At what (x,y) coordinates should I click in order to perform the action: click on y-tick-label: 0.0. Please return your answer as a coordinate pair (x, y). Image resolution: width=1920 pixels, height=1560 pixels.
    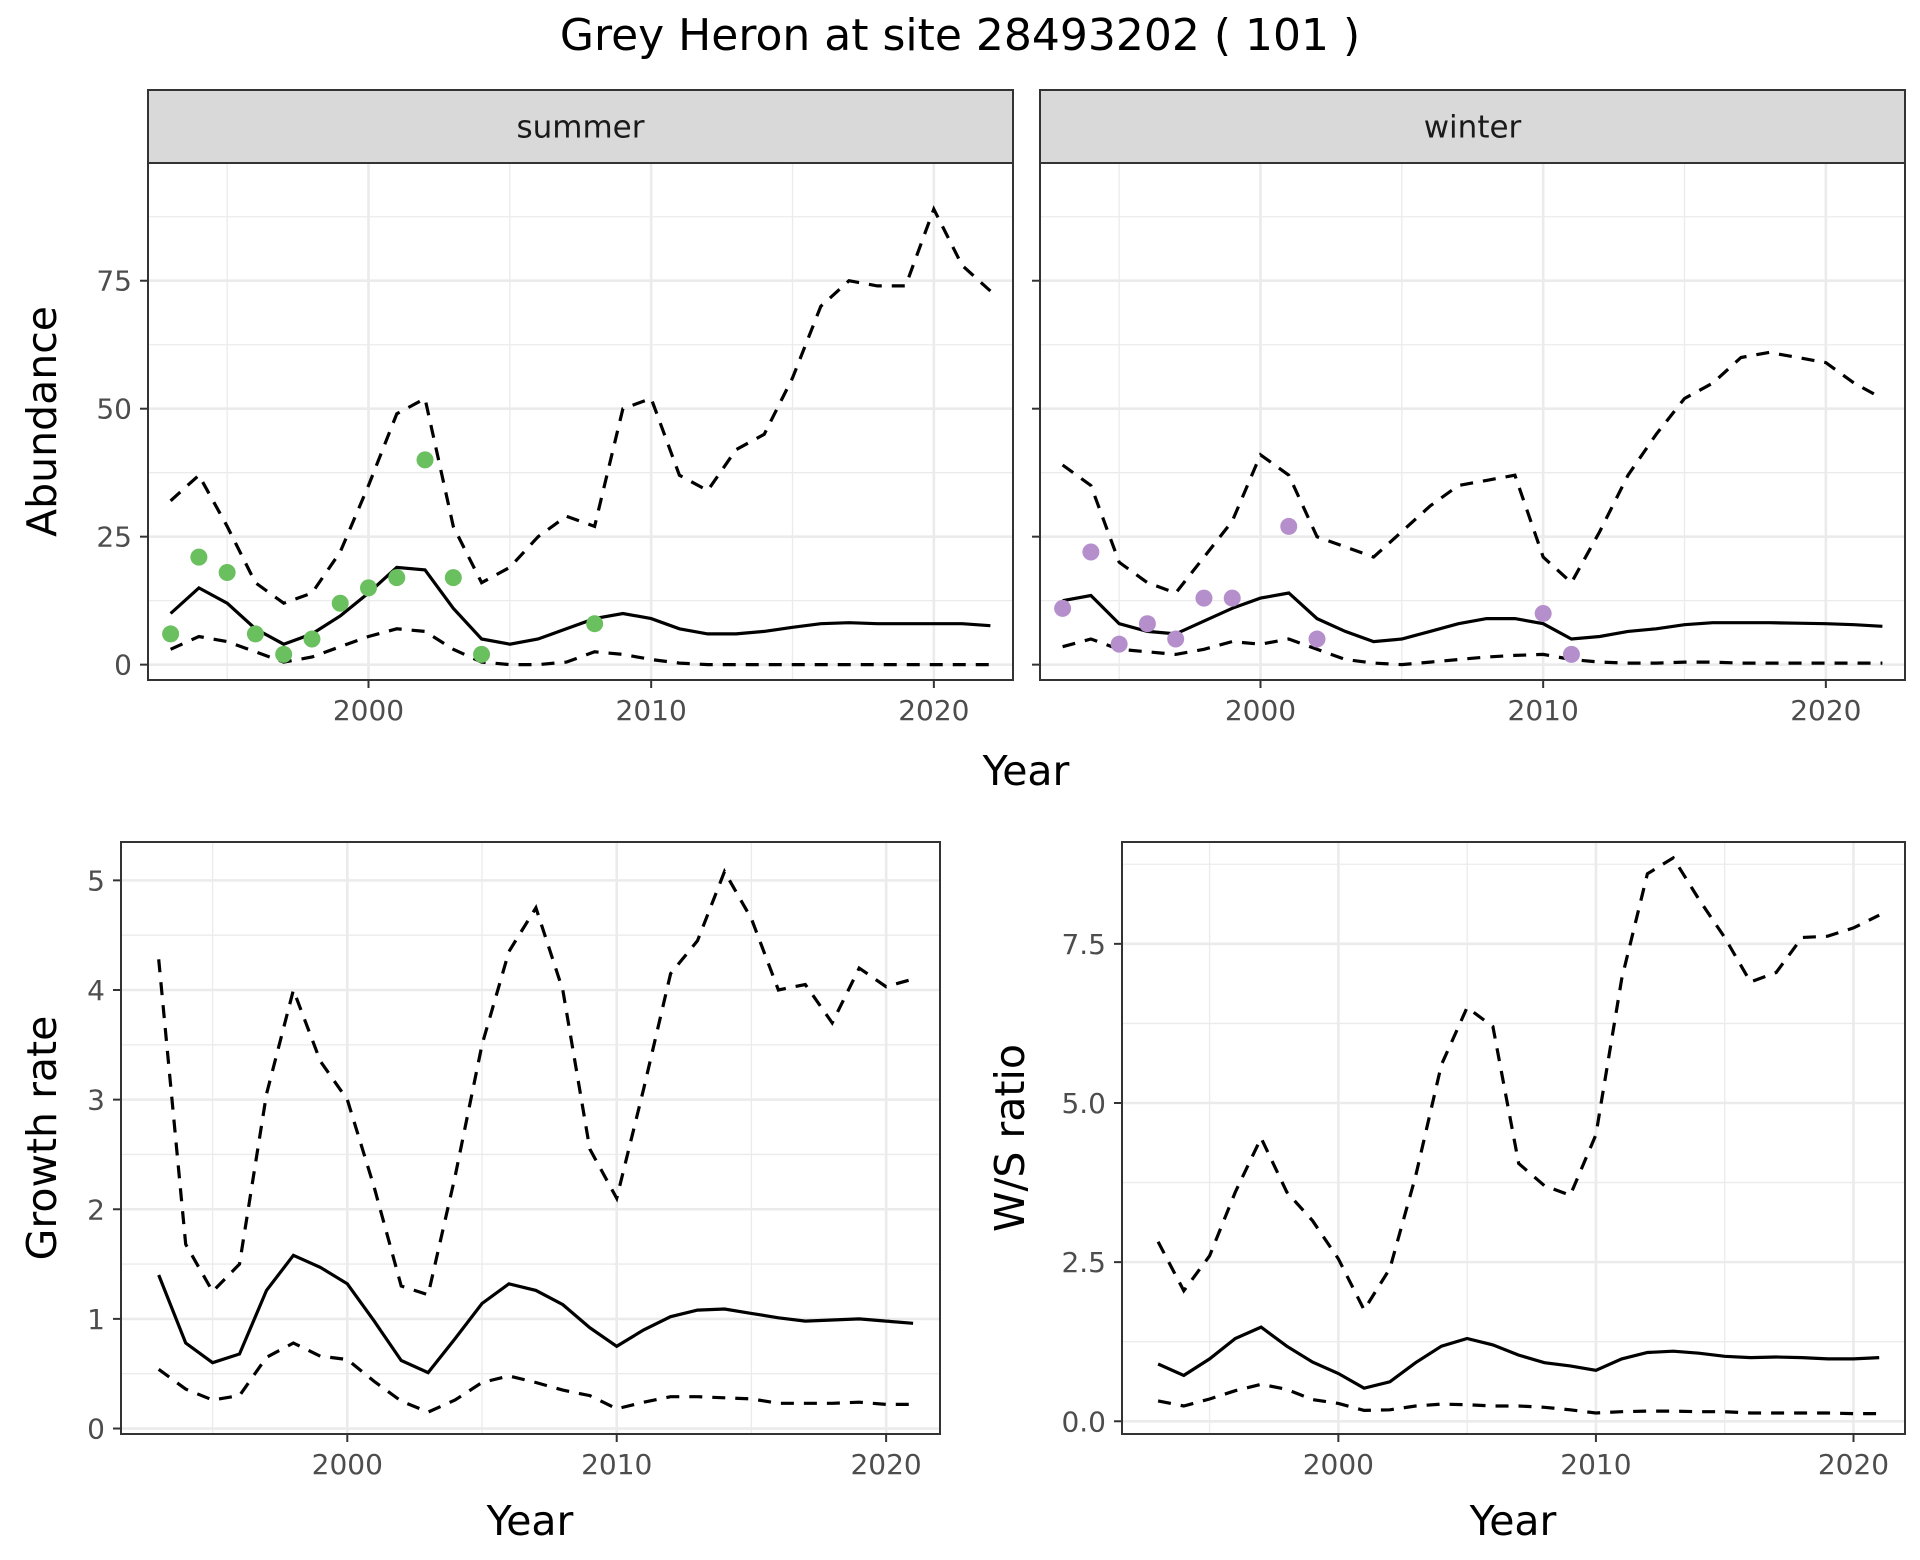
    Looking at the image, I should click on (1083, 1421).